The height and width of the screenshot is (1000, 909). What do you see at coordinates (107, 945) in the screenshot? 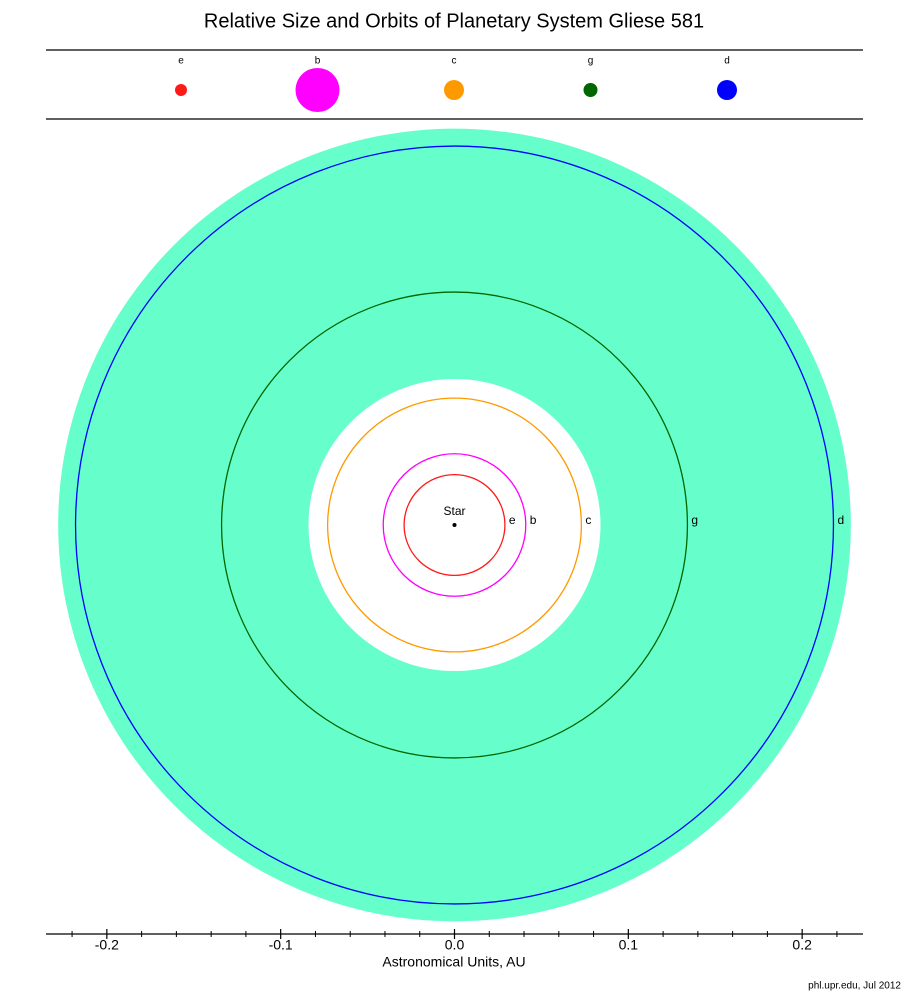
I see `x-tick-label: -0.2` at bounding box center [107, 945].